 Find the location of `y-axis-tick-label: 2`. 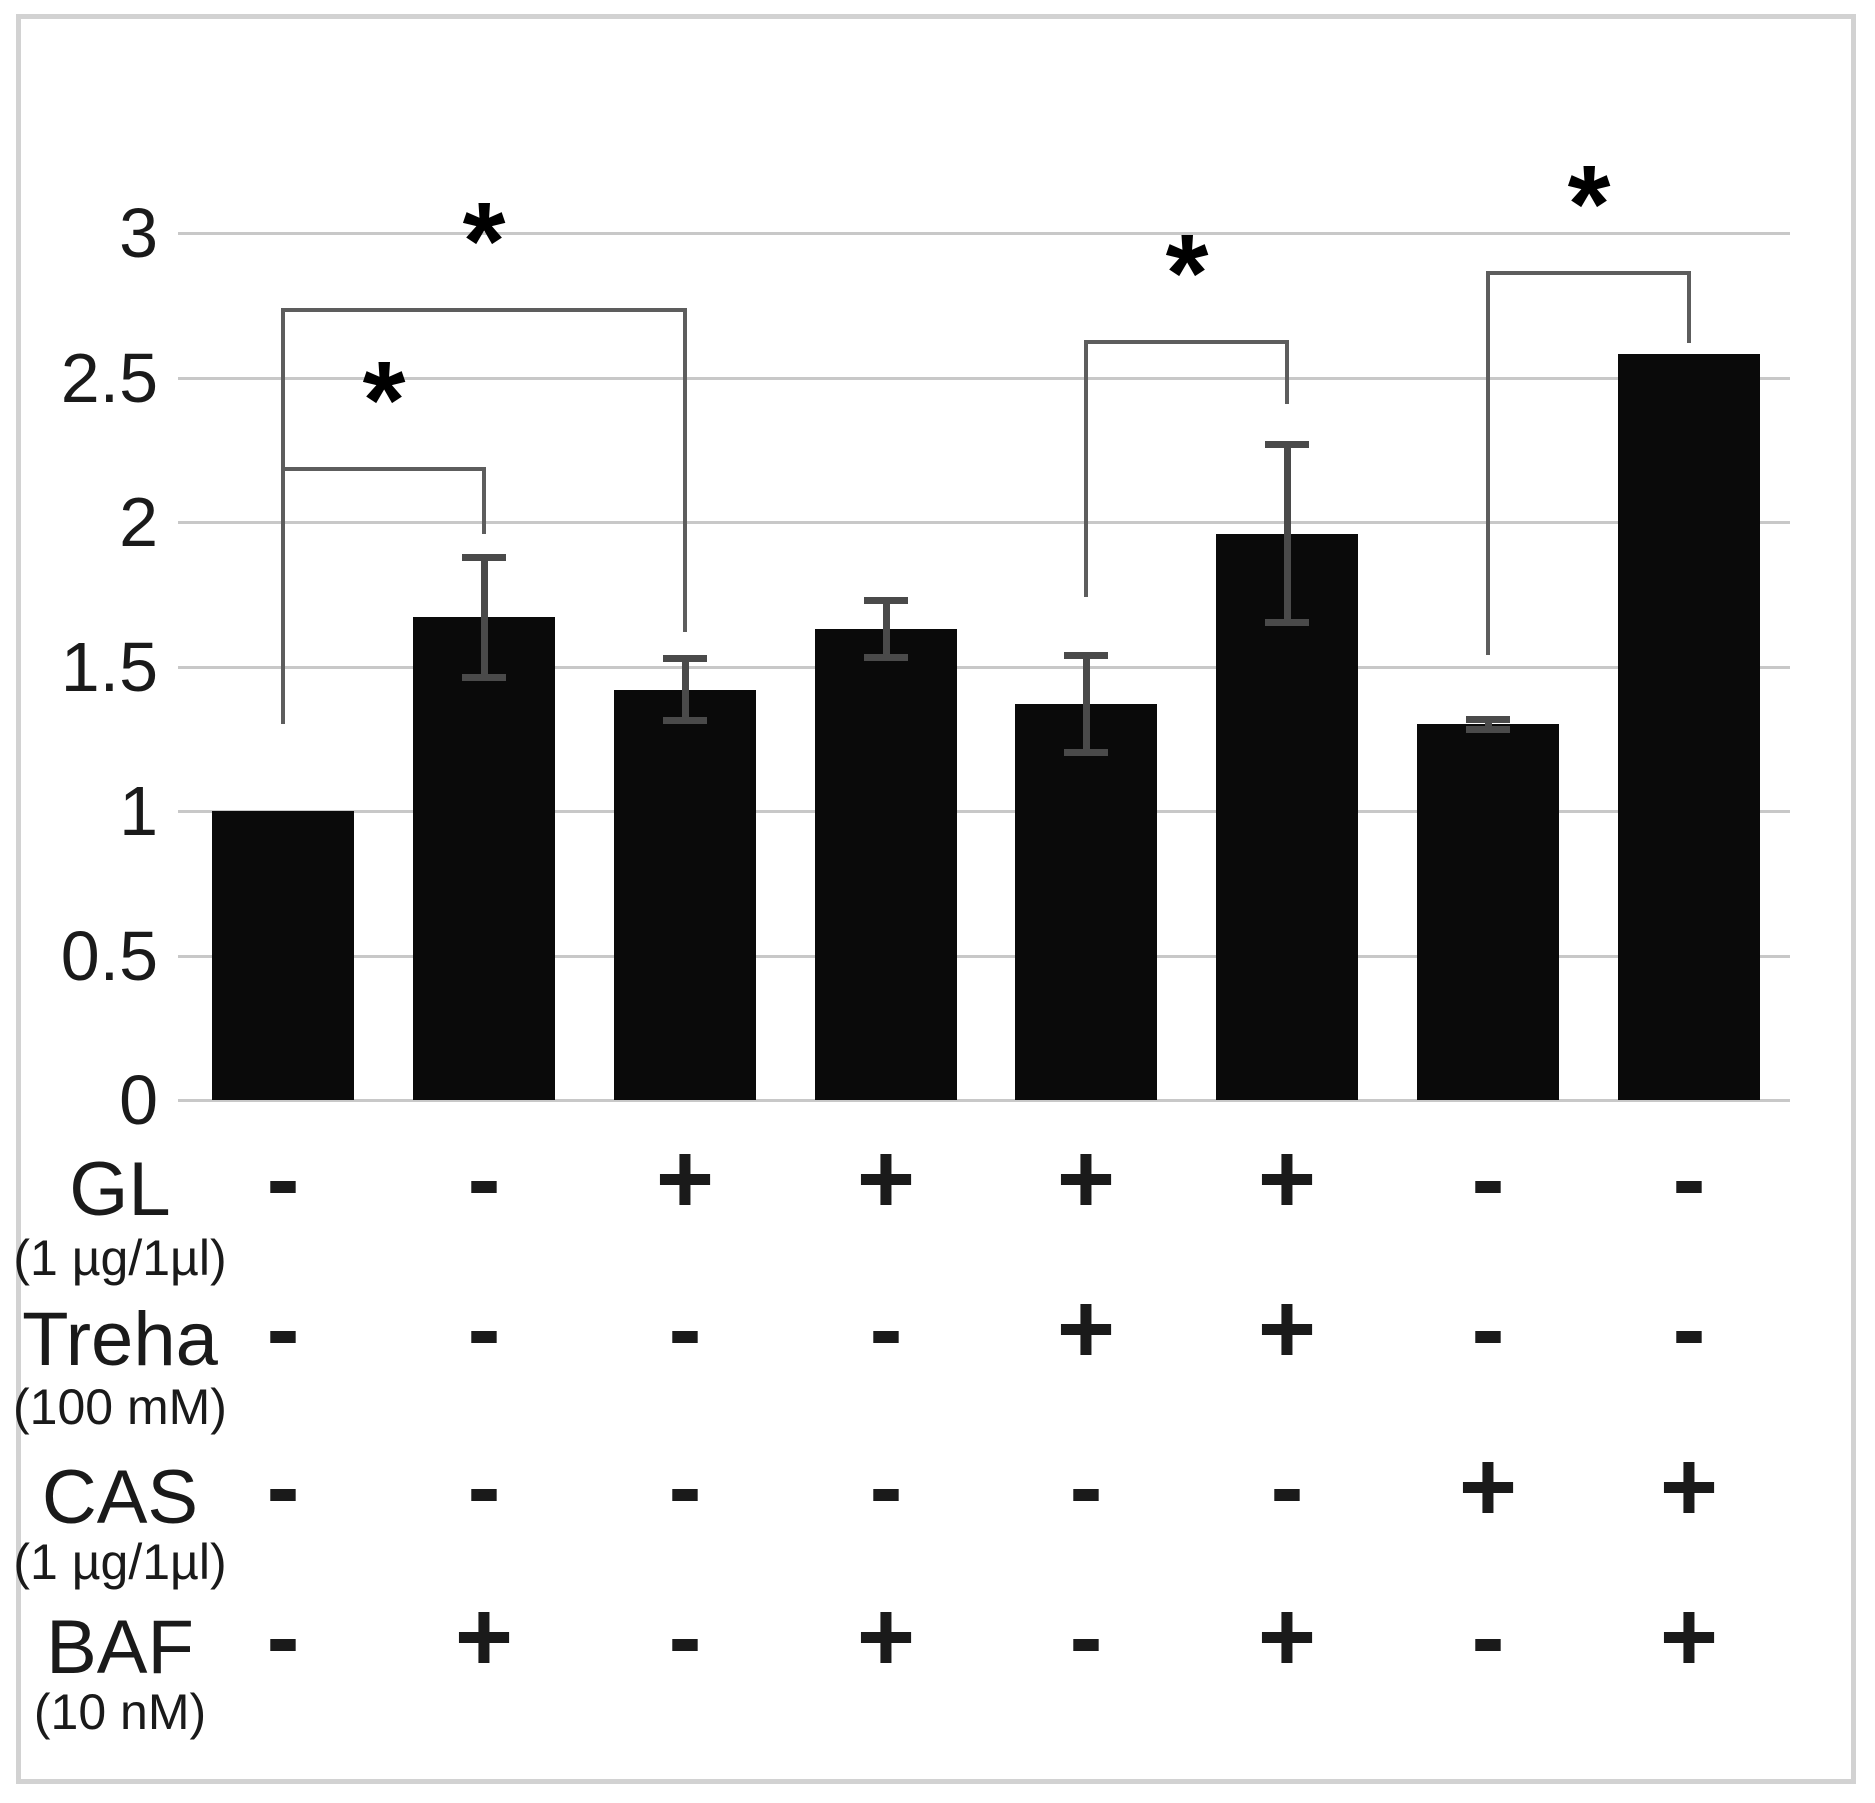

y-axis-tick-label: 2 is located at coordinates (138, 522).